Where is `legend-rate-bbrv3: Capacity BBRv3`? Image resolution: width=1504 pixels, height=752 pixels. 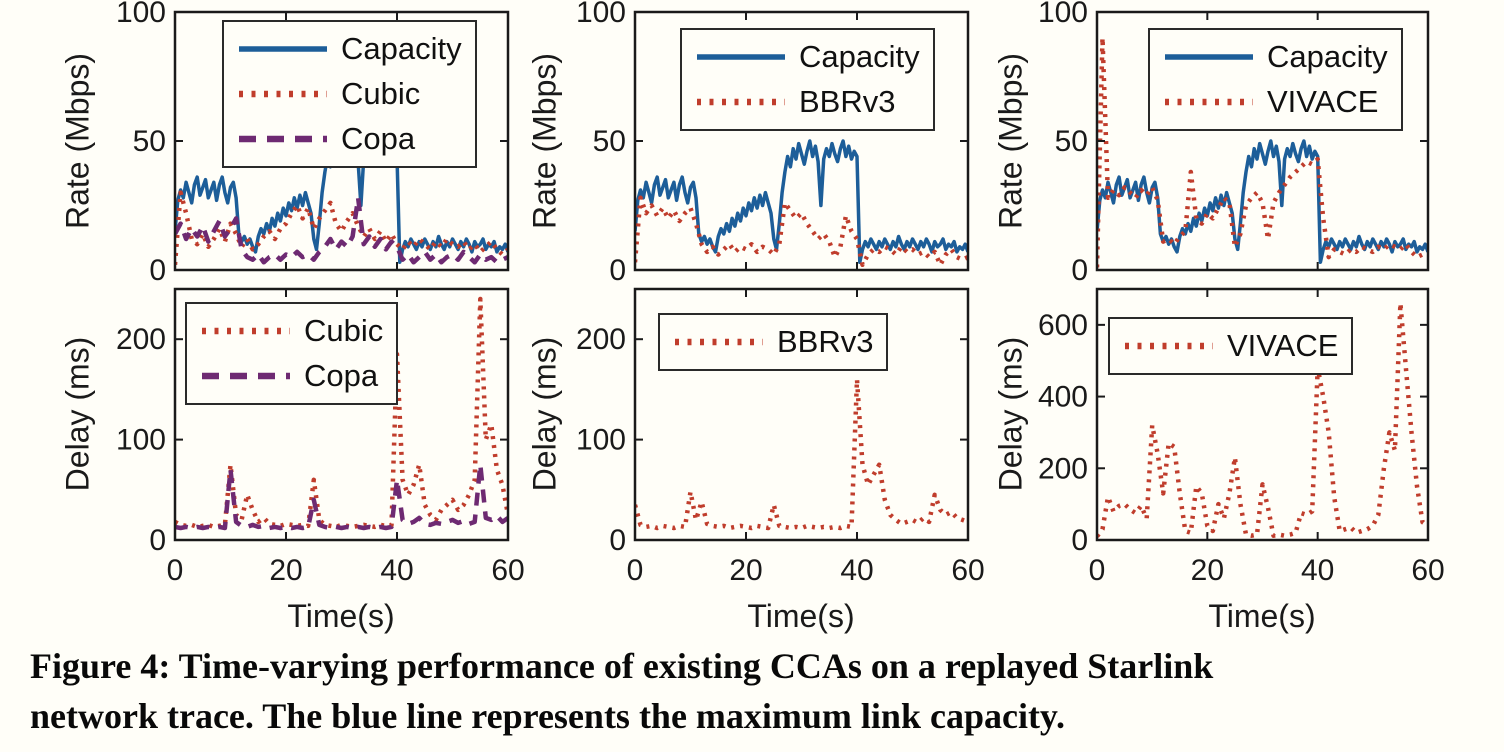 legend-rate-bbrv3: Capacity BBRv3 is located at coordinates (807, 79).